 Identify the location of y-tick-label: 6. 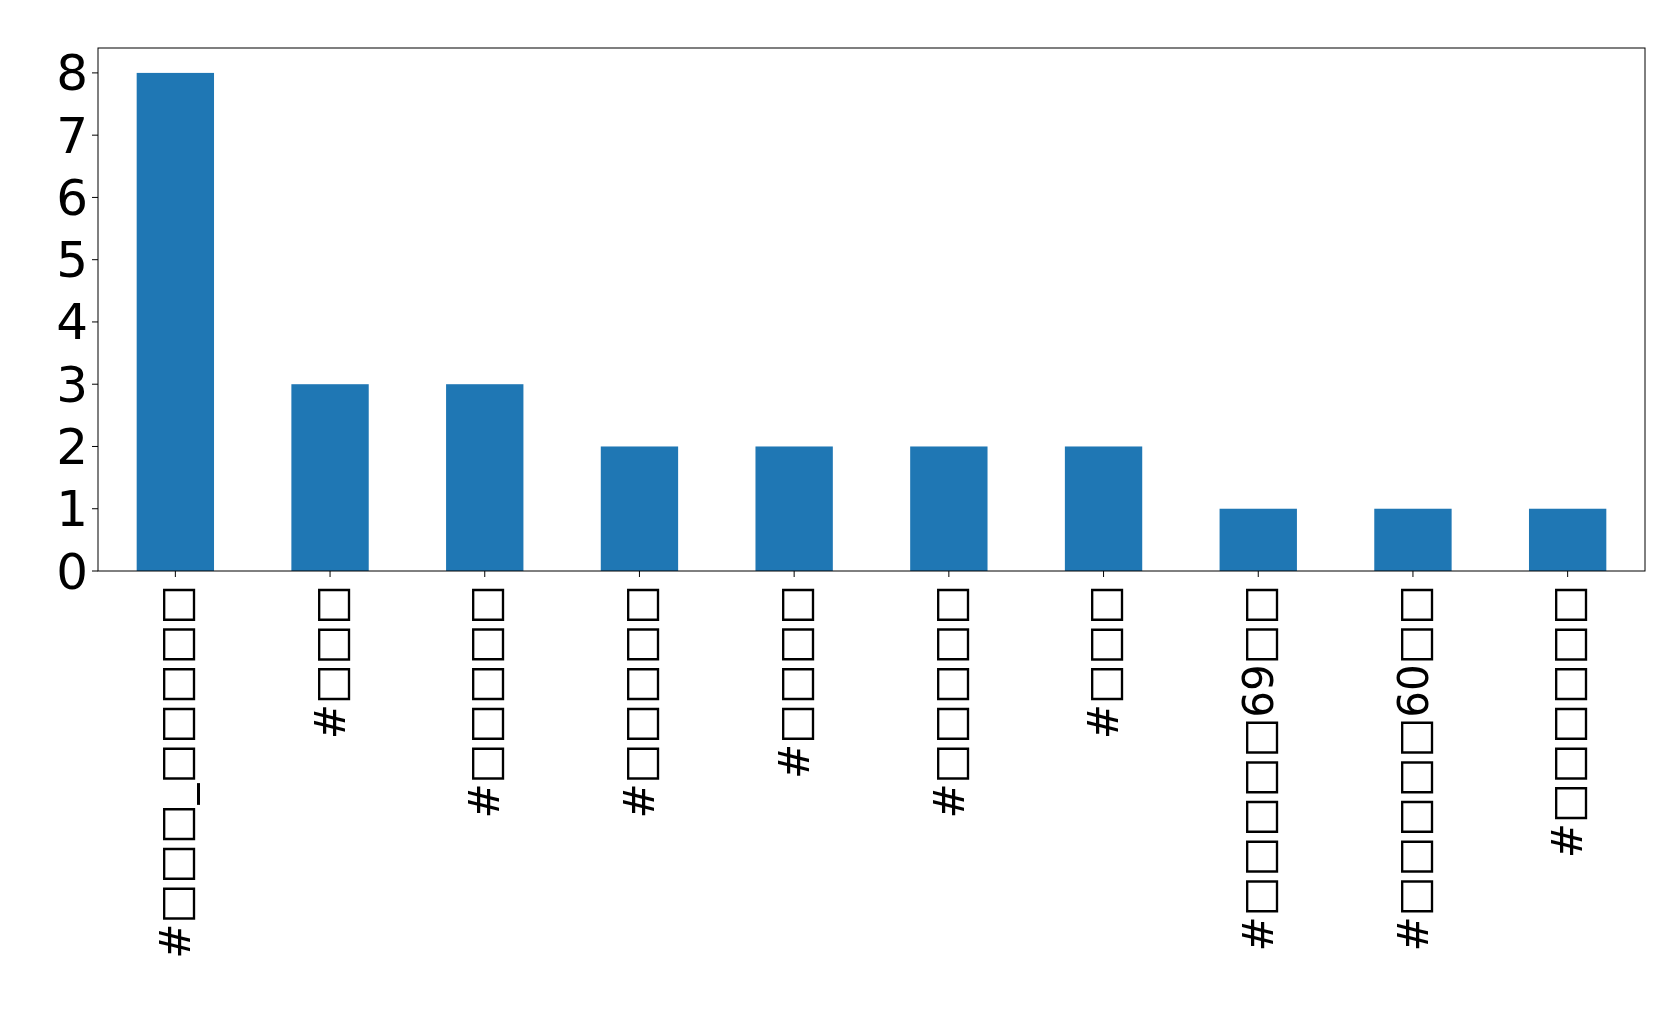
(72, 197).